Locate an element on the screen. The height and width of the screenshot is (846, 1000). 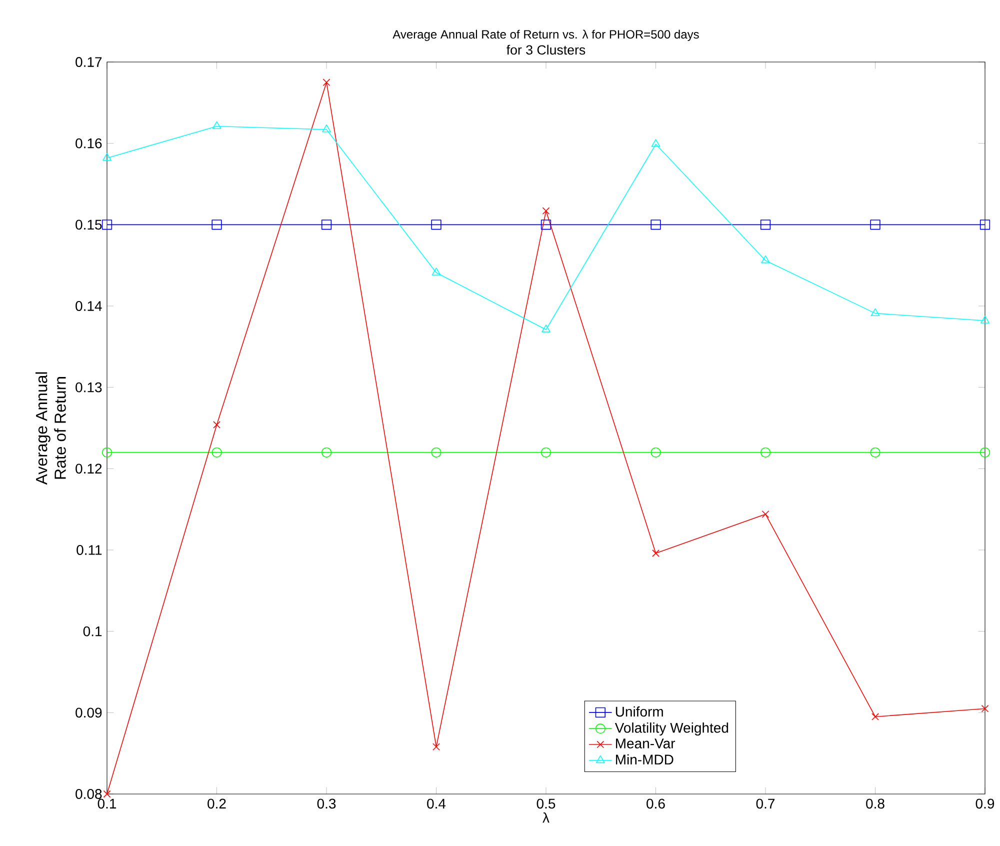
y-tick-label: 0.13 is located at coordinates (89, 387).